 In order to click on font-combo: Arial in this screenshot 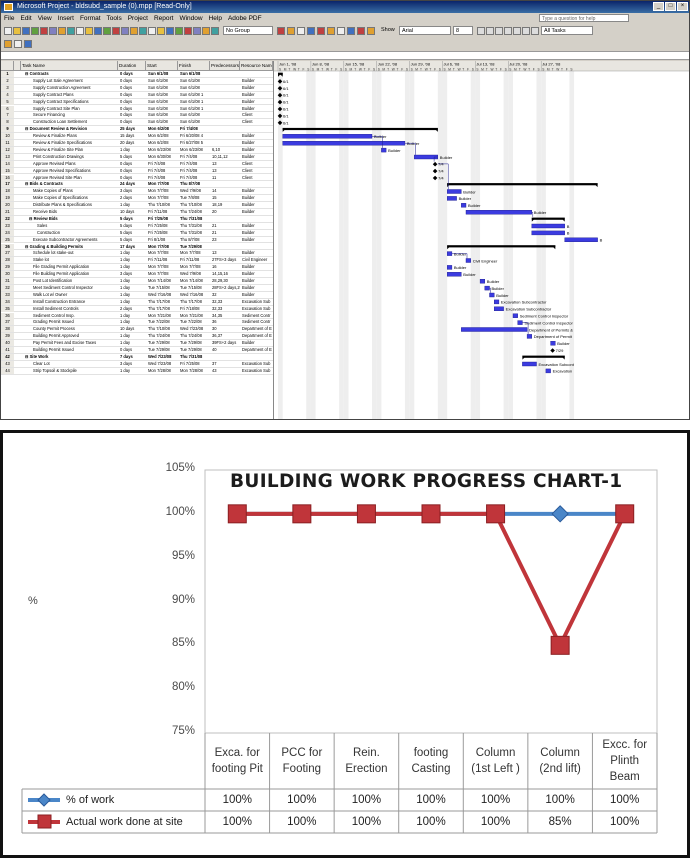, I will do `click(425, 30)`.